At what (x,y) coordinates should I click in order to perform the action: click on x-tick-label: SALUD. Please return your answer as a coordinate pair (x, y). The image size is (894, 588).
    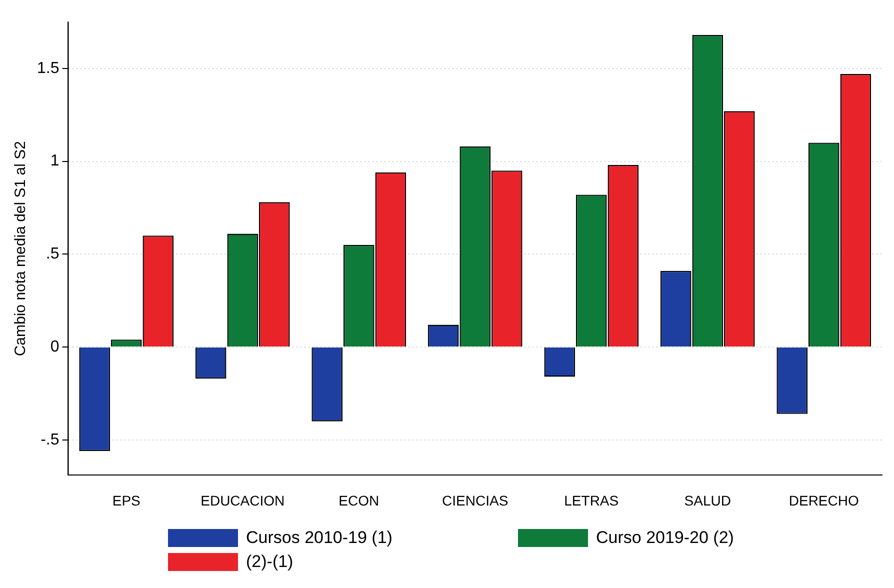
    Looking at the image, I should click on (707, 500).